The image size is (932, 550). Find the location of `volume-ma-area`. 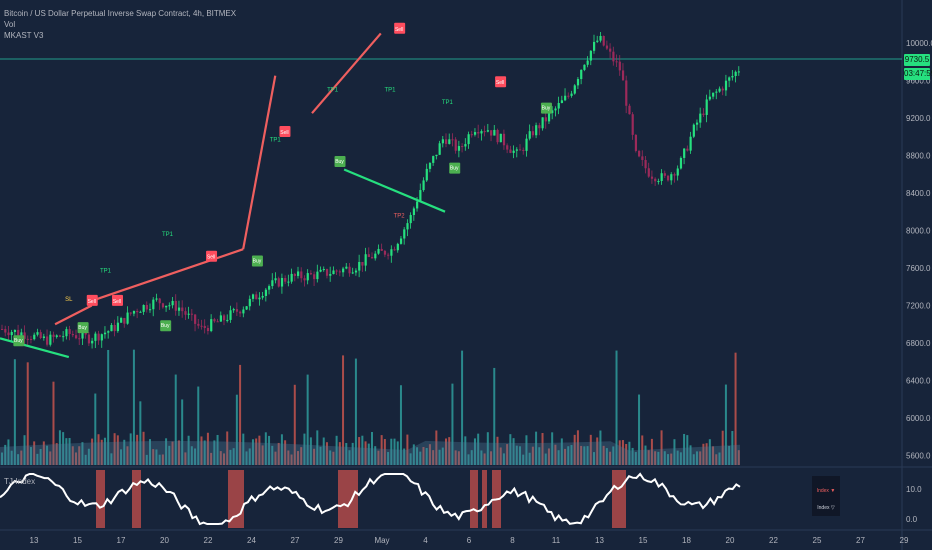

volume-ma-area is located at coordinates (370, 452).